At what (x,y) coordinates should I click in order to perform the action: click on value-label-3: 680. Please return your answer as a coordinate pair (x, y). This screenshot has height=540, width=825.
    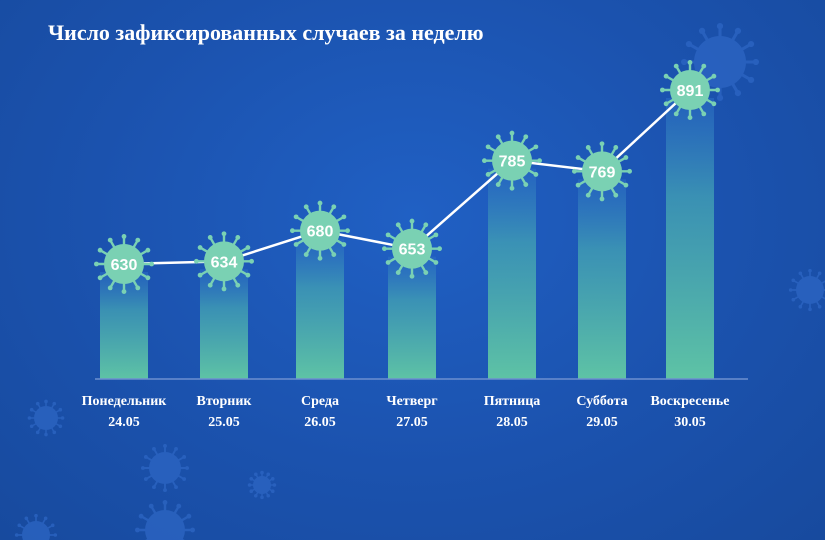
    Looking at the image, I should click on (320, 232).